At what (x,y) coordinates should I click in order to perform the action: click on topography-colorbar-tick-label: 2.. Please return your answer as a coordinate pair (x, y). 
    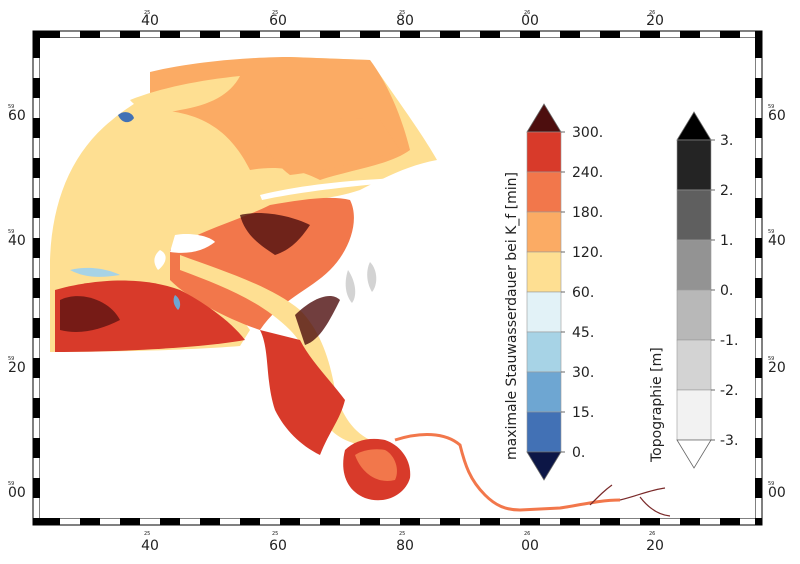
    Looking at the image, I should click on (726, 191).